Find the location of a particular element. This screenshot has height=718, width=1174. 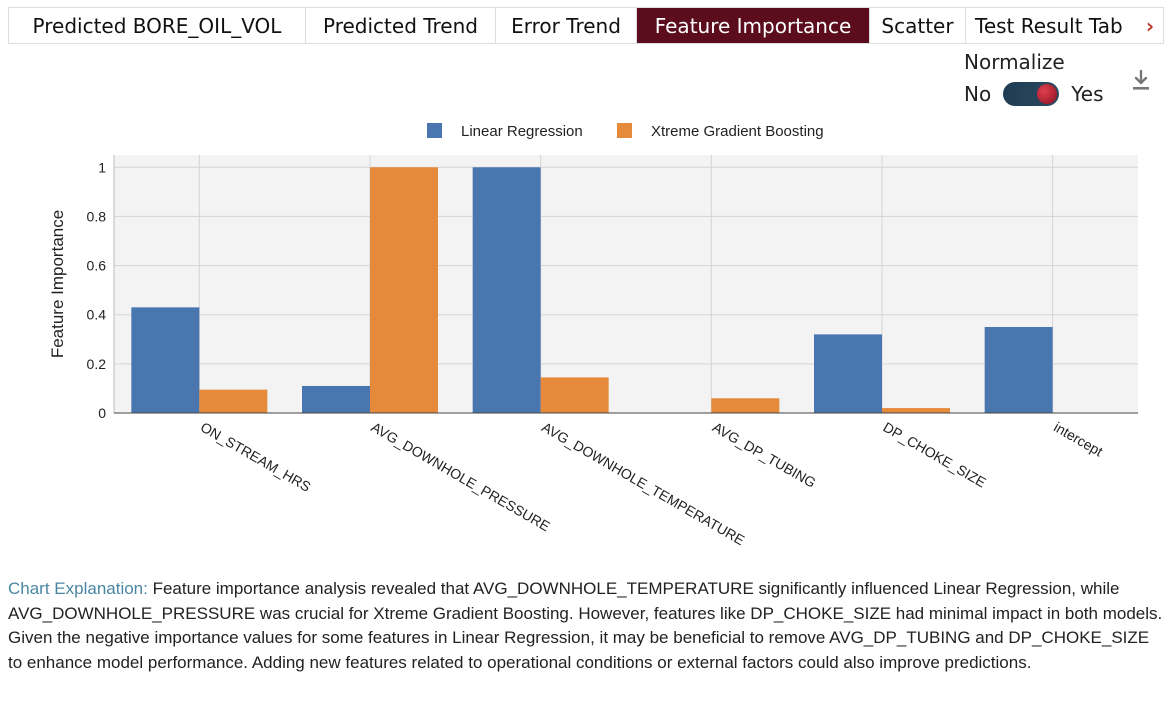

tab-error-trend: Error Trend is located at coordinates (566, 25).